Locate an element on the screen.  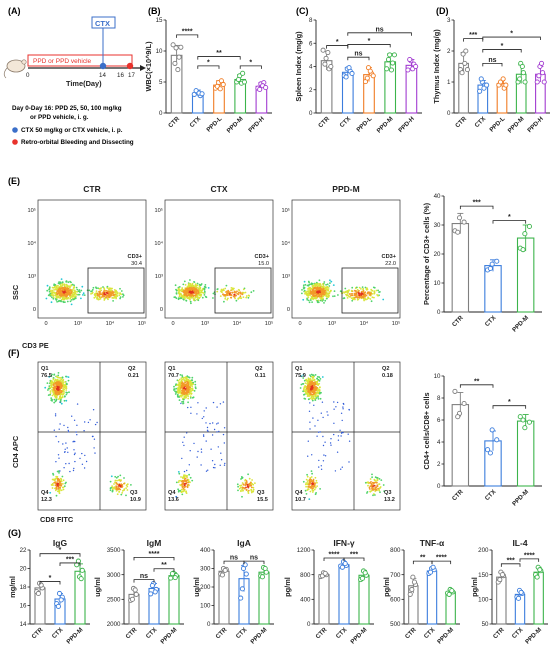
flow-e-title: CTR is located at coordinates (91, 189).